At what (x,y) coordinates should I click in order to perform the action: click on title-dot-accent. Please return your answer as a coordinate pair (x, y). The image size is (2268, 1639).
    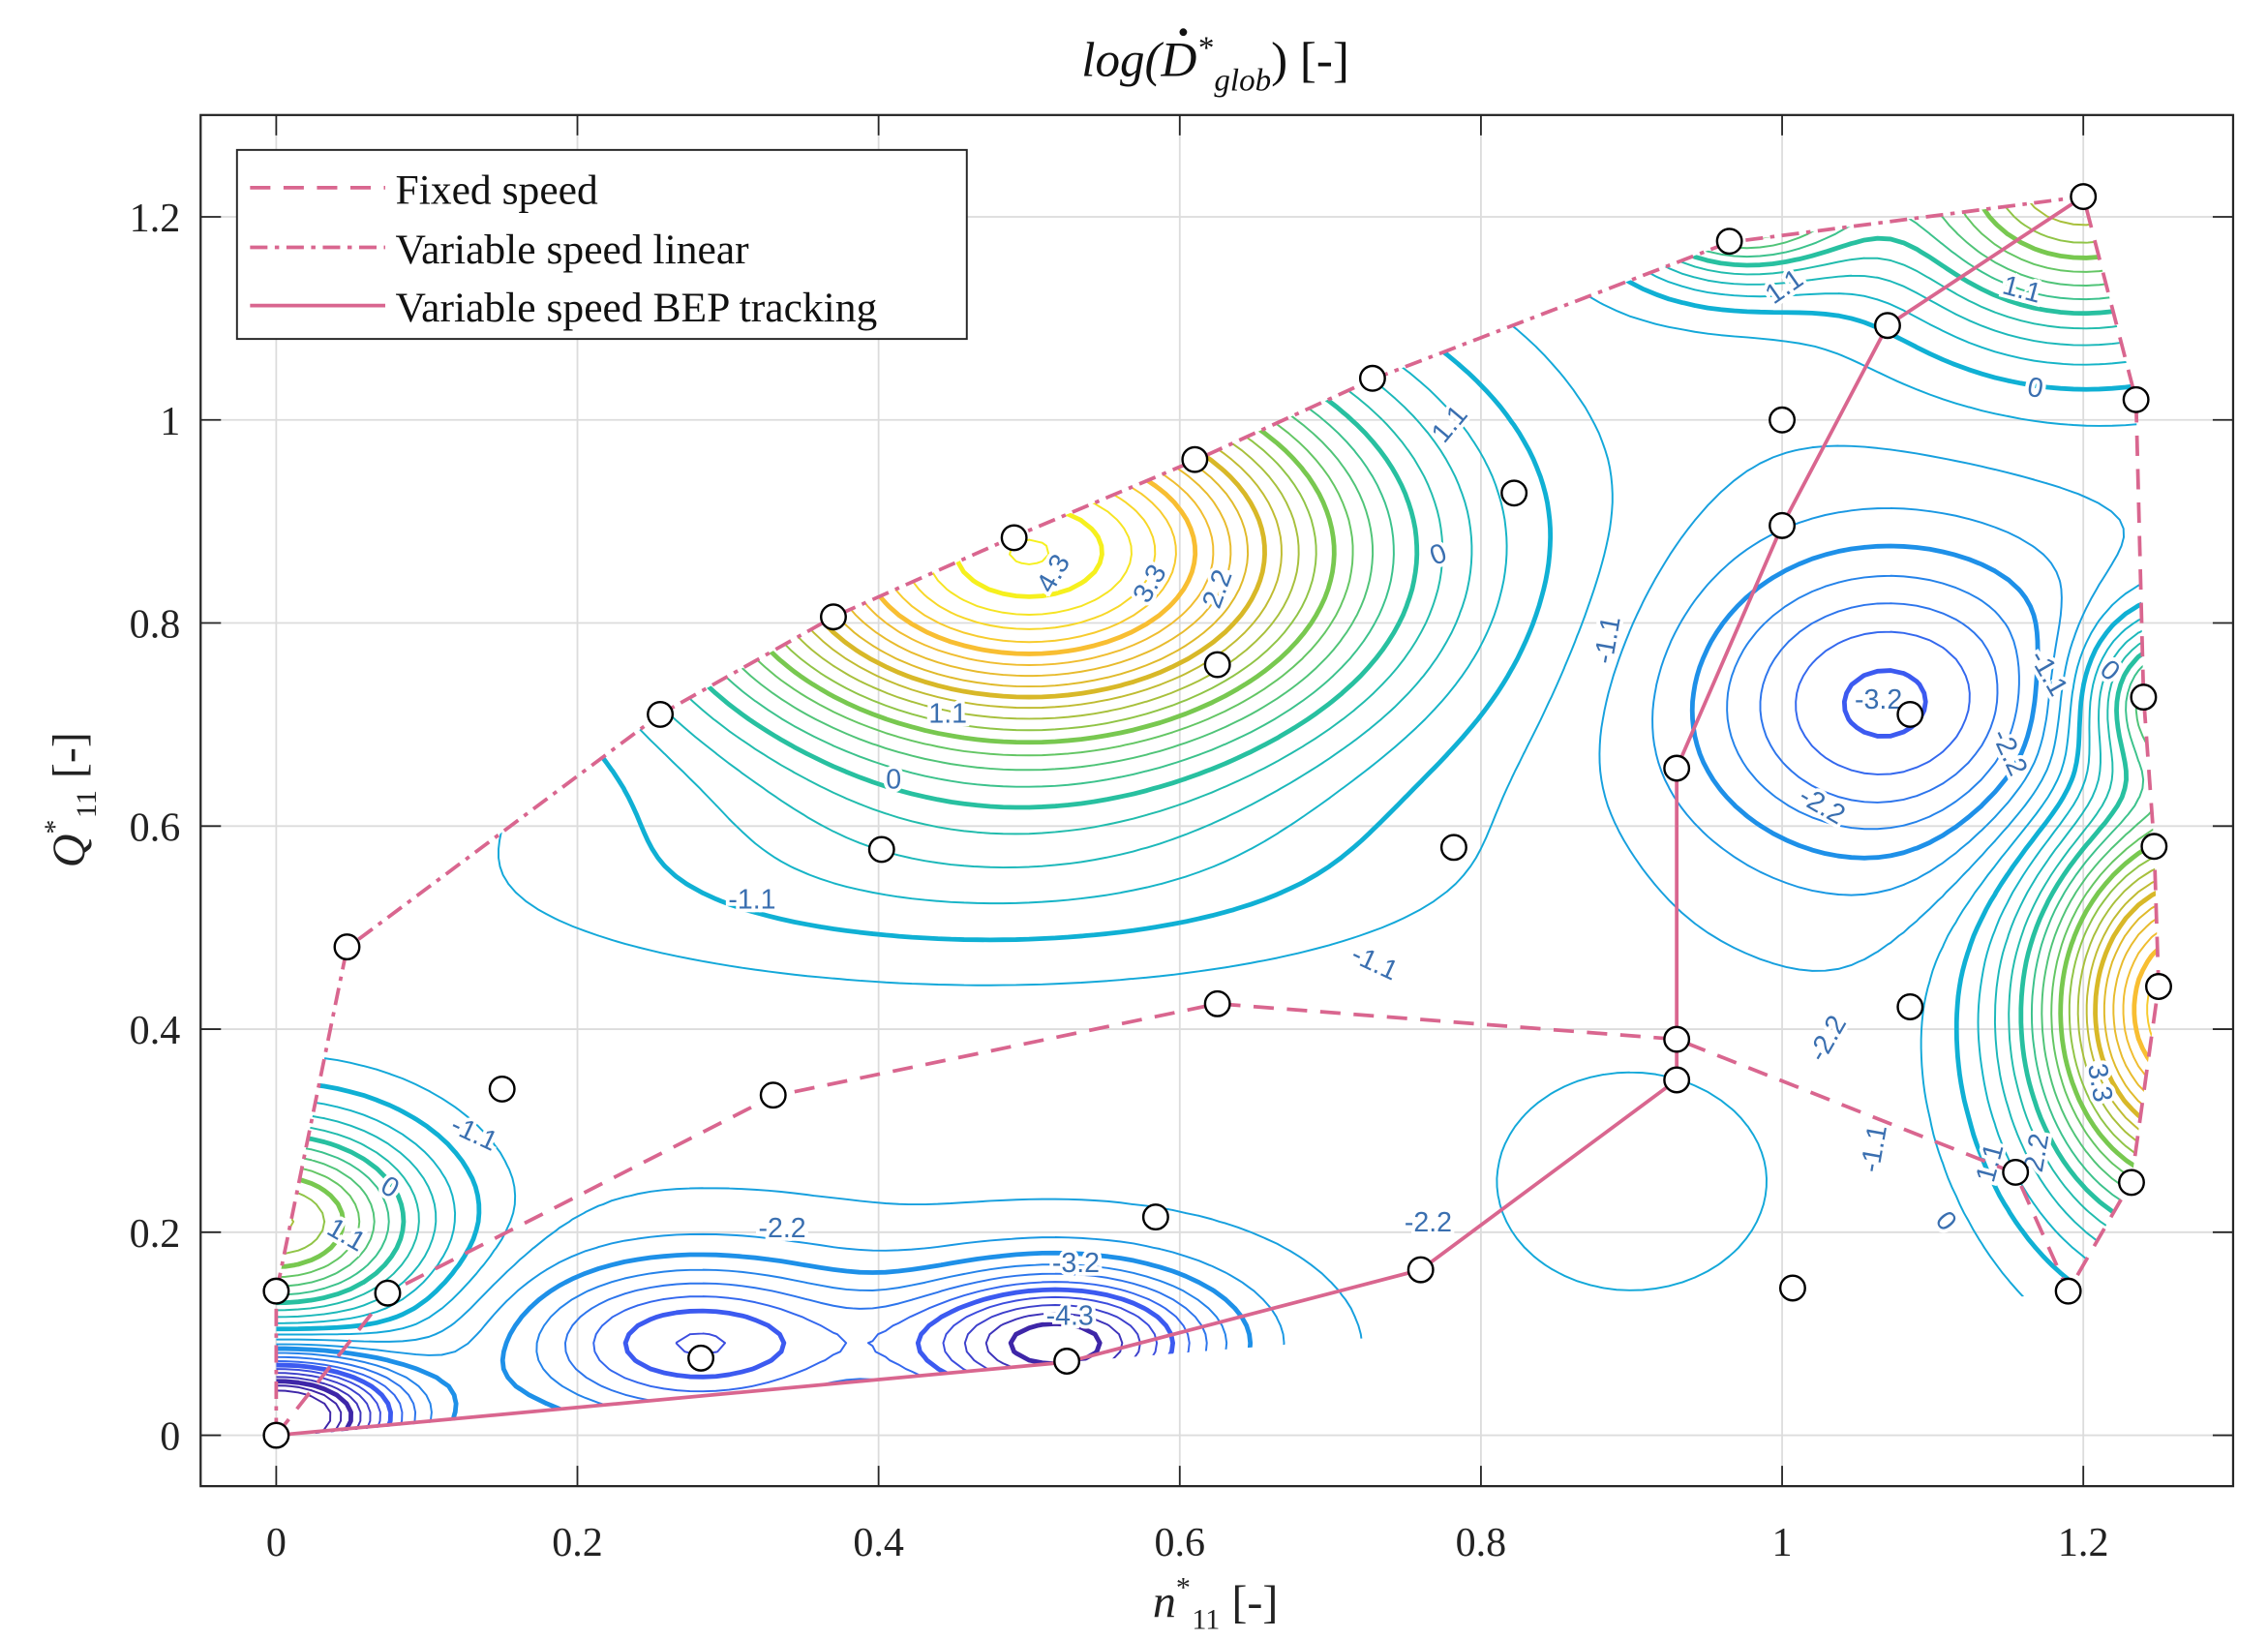
    Looking at the image, I should click on (1183, 32).